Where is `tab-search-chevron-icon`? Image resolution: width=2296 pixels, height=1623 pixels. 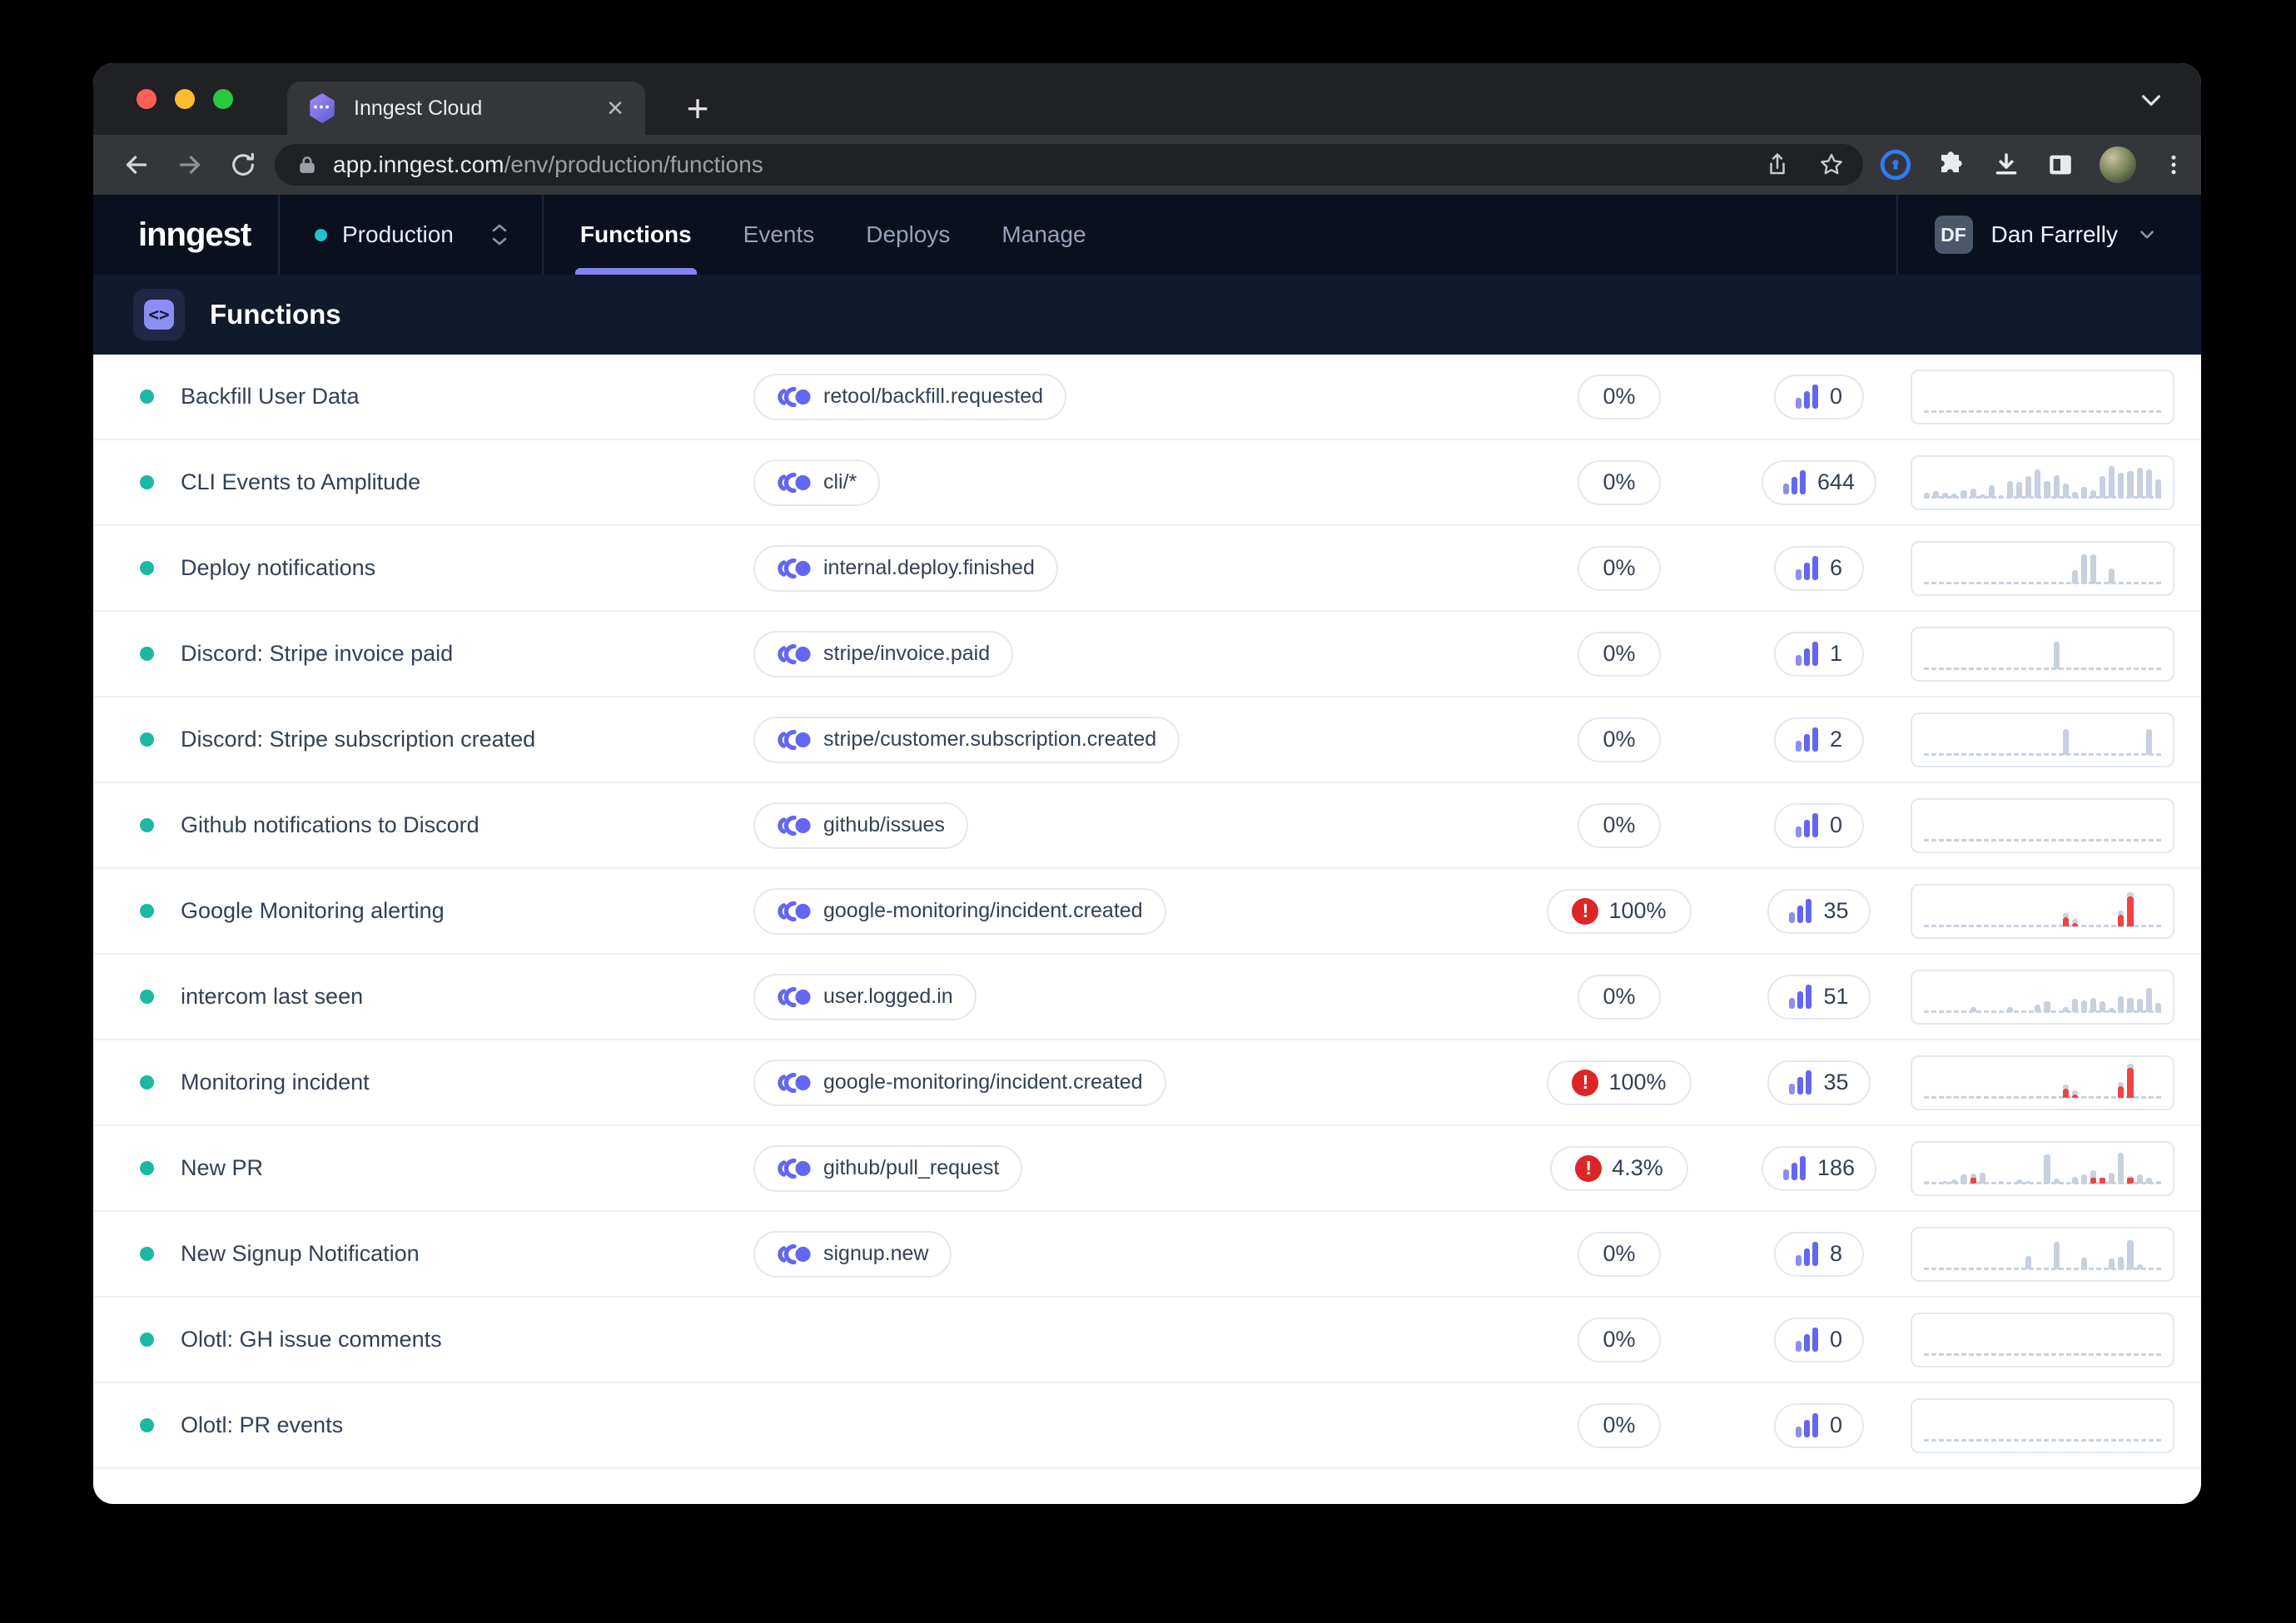 tab-search-chevron-icon is located at coordinates (2151, 102).